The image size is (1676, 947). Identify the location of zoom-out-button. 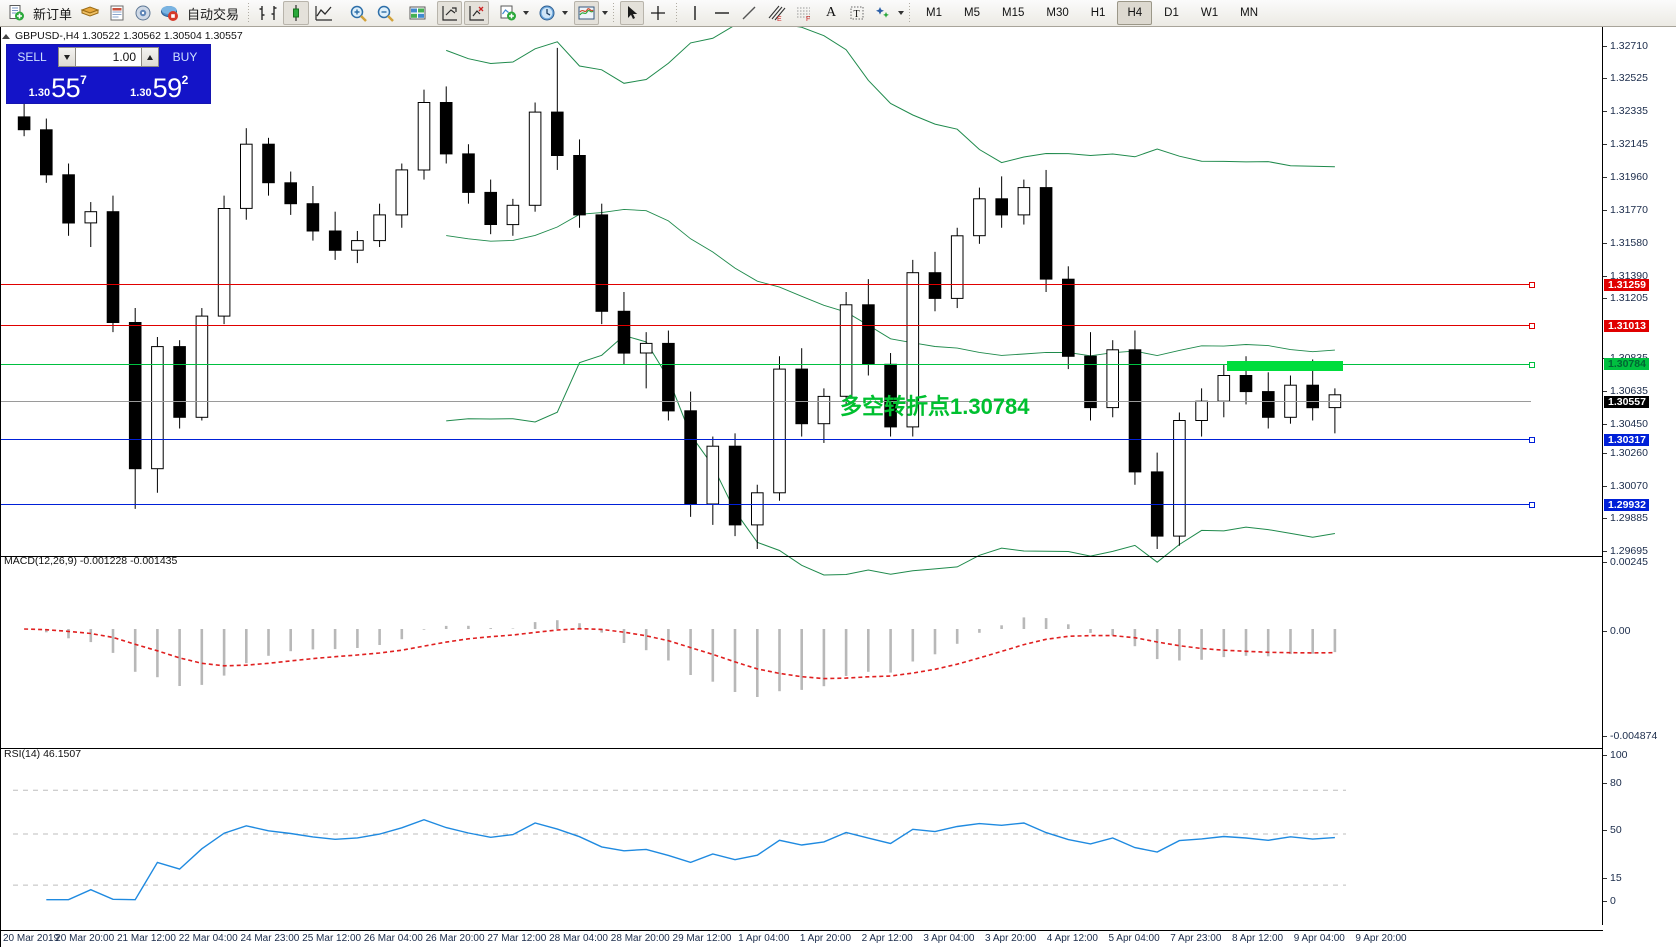
(385, 13).